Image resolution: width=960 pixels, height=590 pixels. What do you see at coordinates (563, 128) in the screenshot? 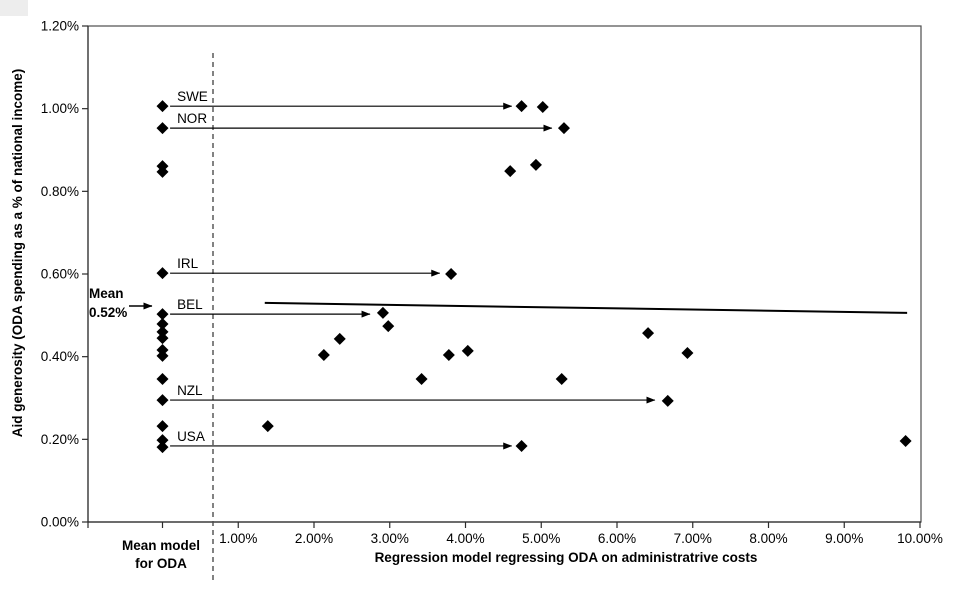
I see `regression-point-nor` at bounding box center [563, 128].